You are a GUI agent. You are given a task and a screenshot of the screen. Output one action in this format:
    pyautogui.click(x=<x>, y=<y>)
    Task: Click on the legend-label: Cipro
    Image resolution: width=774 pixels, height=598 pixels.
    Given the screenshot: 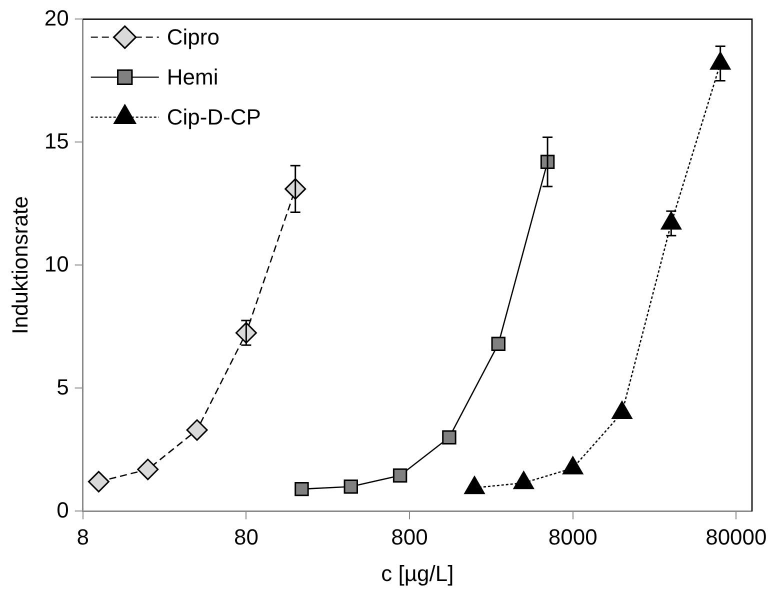 What is the action you would take?
    pyautogui.click(x=193, y=37)
    